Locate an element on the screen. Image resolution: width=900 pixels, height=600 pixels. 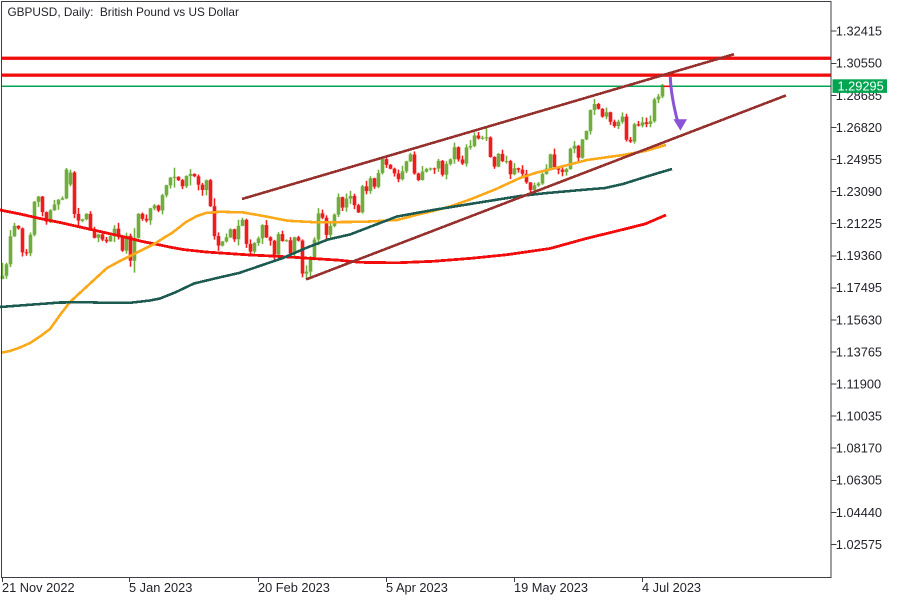
svg-text: 21 Nov 2022 is located at coordinates (38, 587).